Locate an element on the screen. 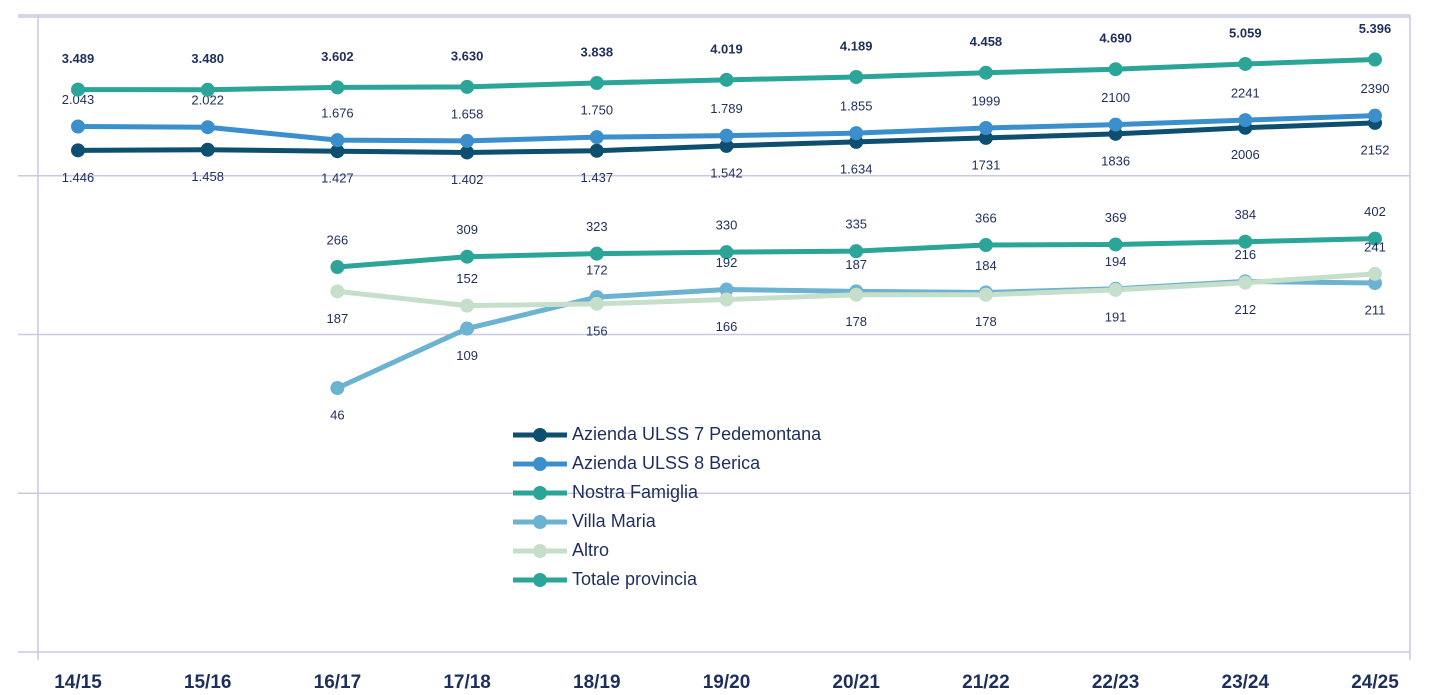 The image size is (1436, 695). data-label: 109 is located at coordinates (467, 355).